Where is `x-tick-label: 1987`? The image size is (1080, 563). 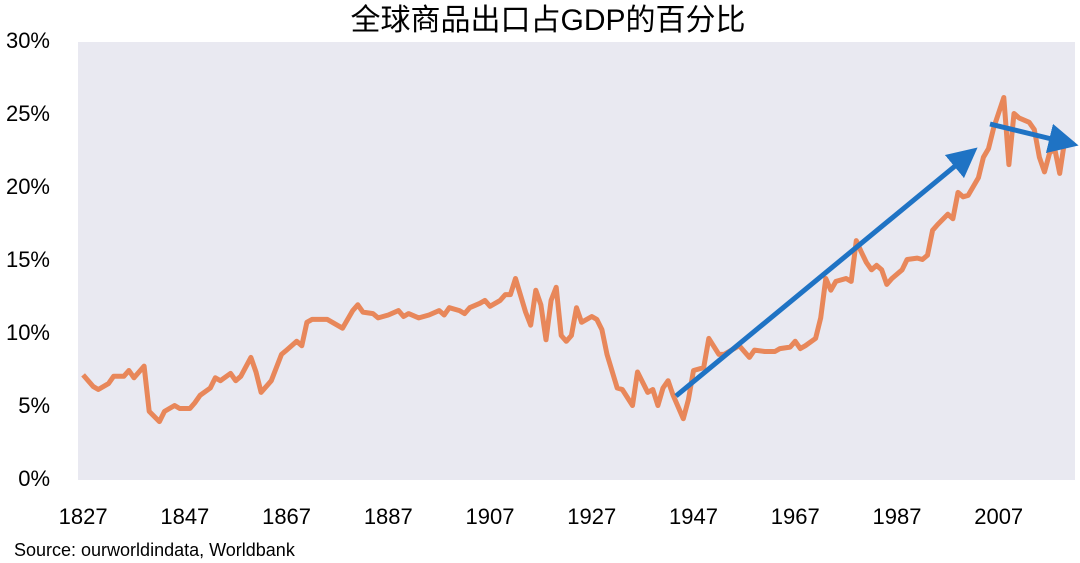
x-tick-label: 1987 is located at coordinates (896, 516).